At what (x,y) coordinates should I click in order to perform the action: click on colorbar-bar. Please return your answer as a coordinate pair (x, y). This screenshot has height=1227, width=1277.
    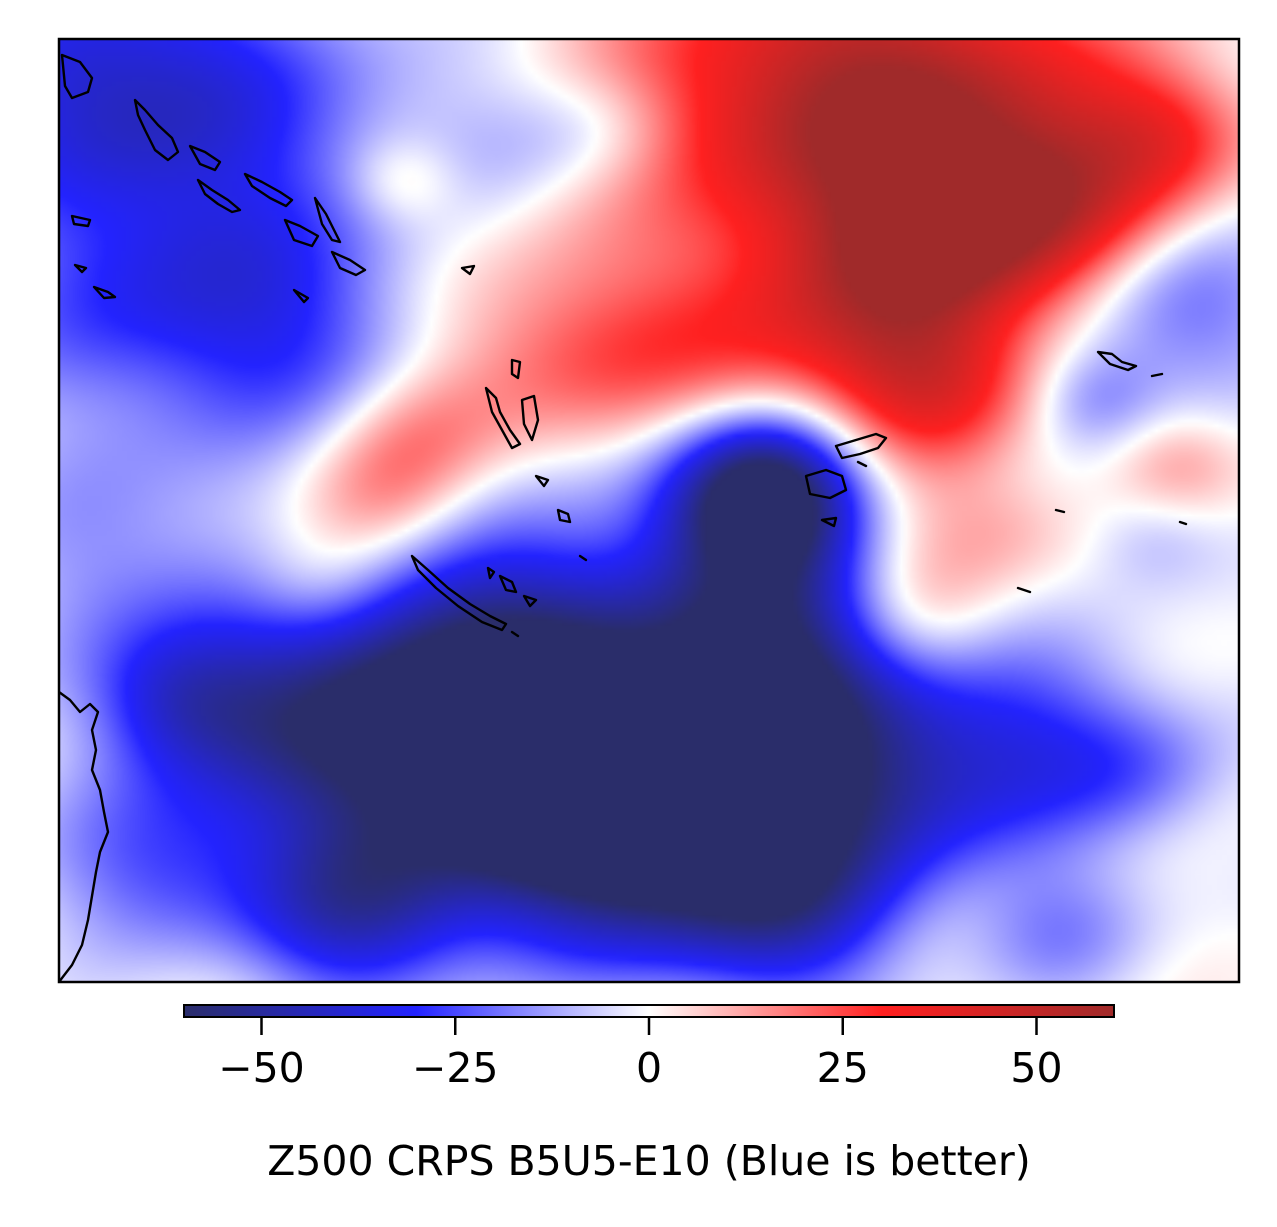
    Looking at the image, I should click on (649, 1011).